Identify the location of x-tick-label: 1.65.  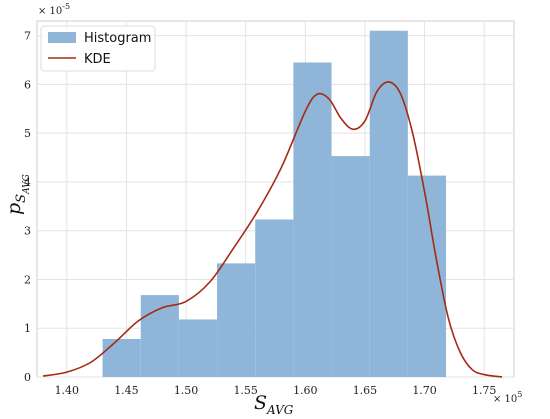
(365, 390).